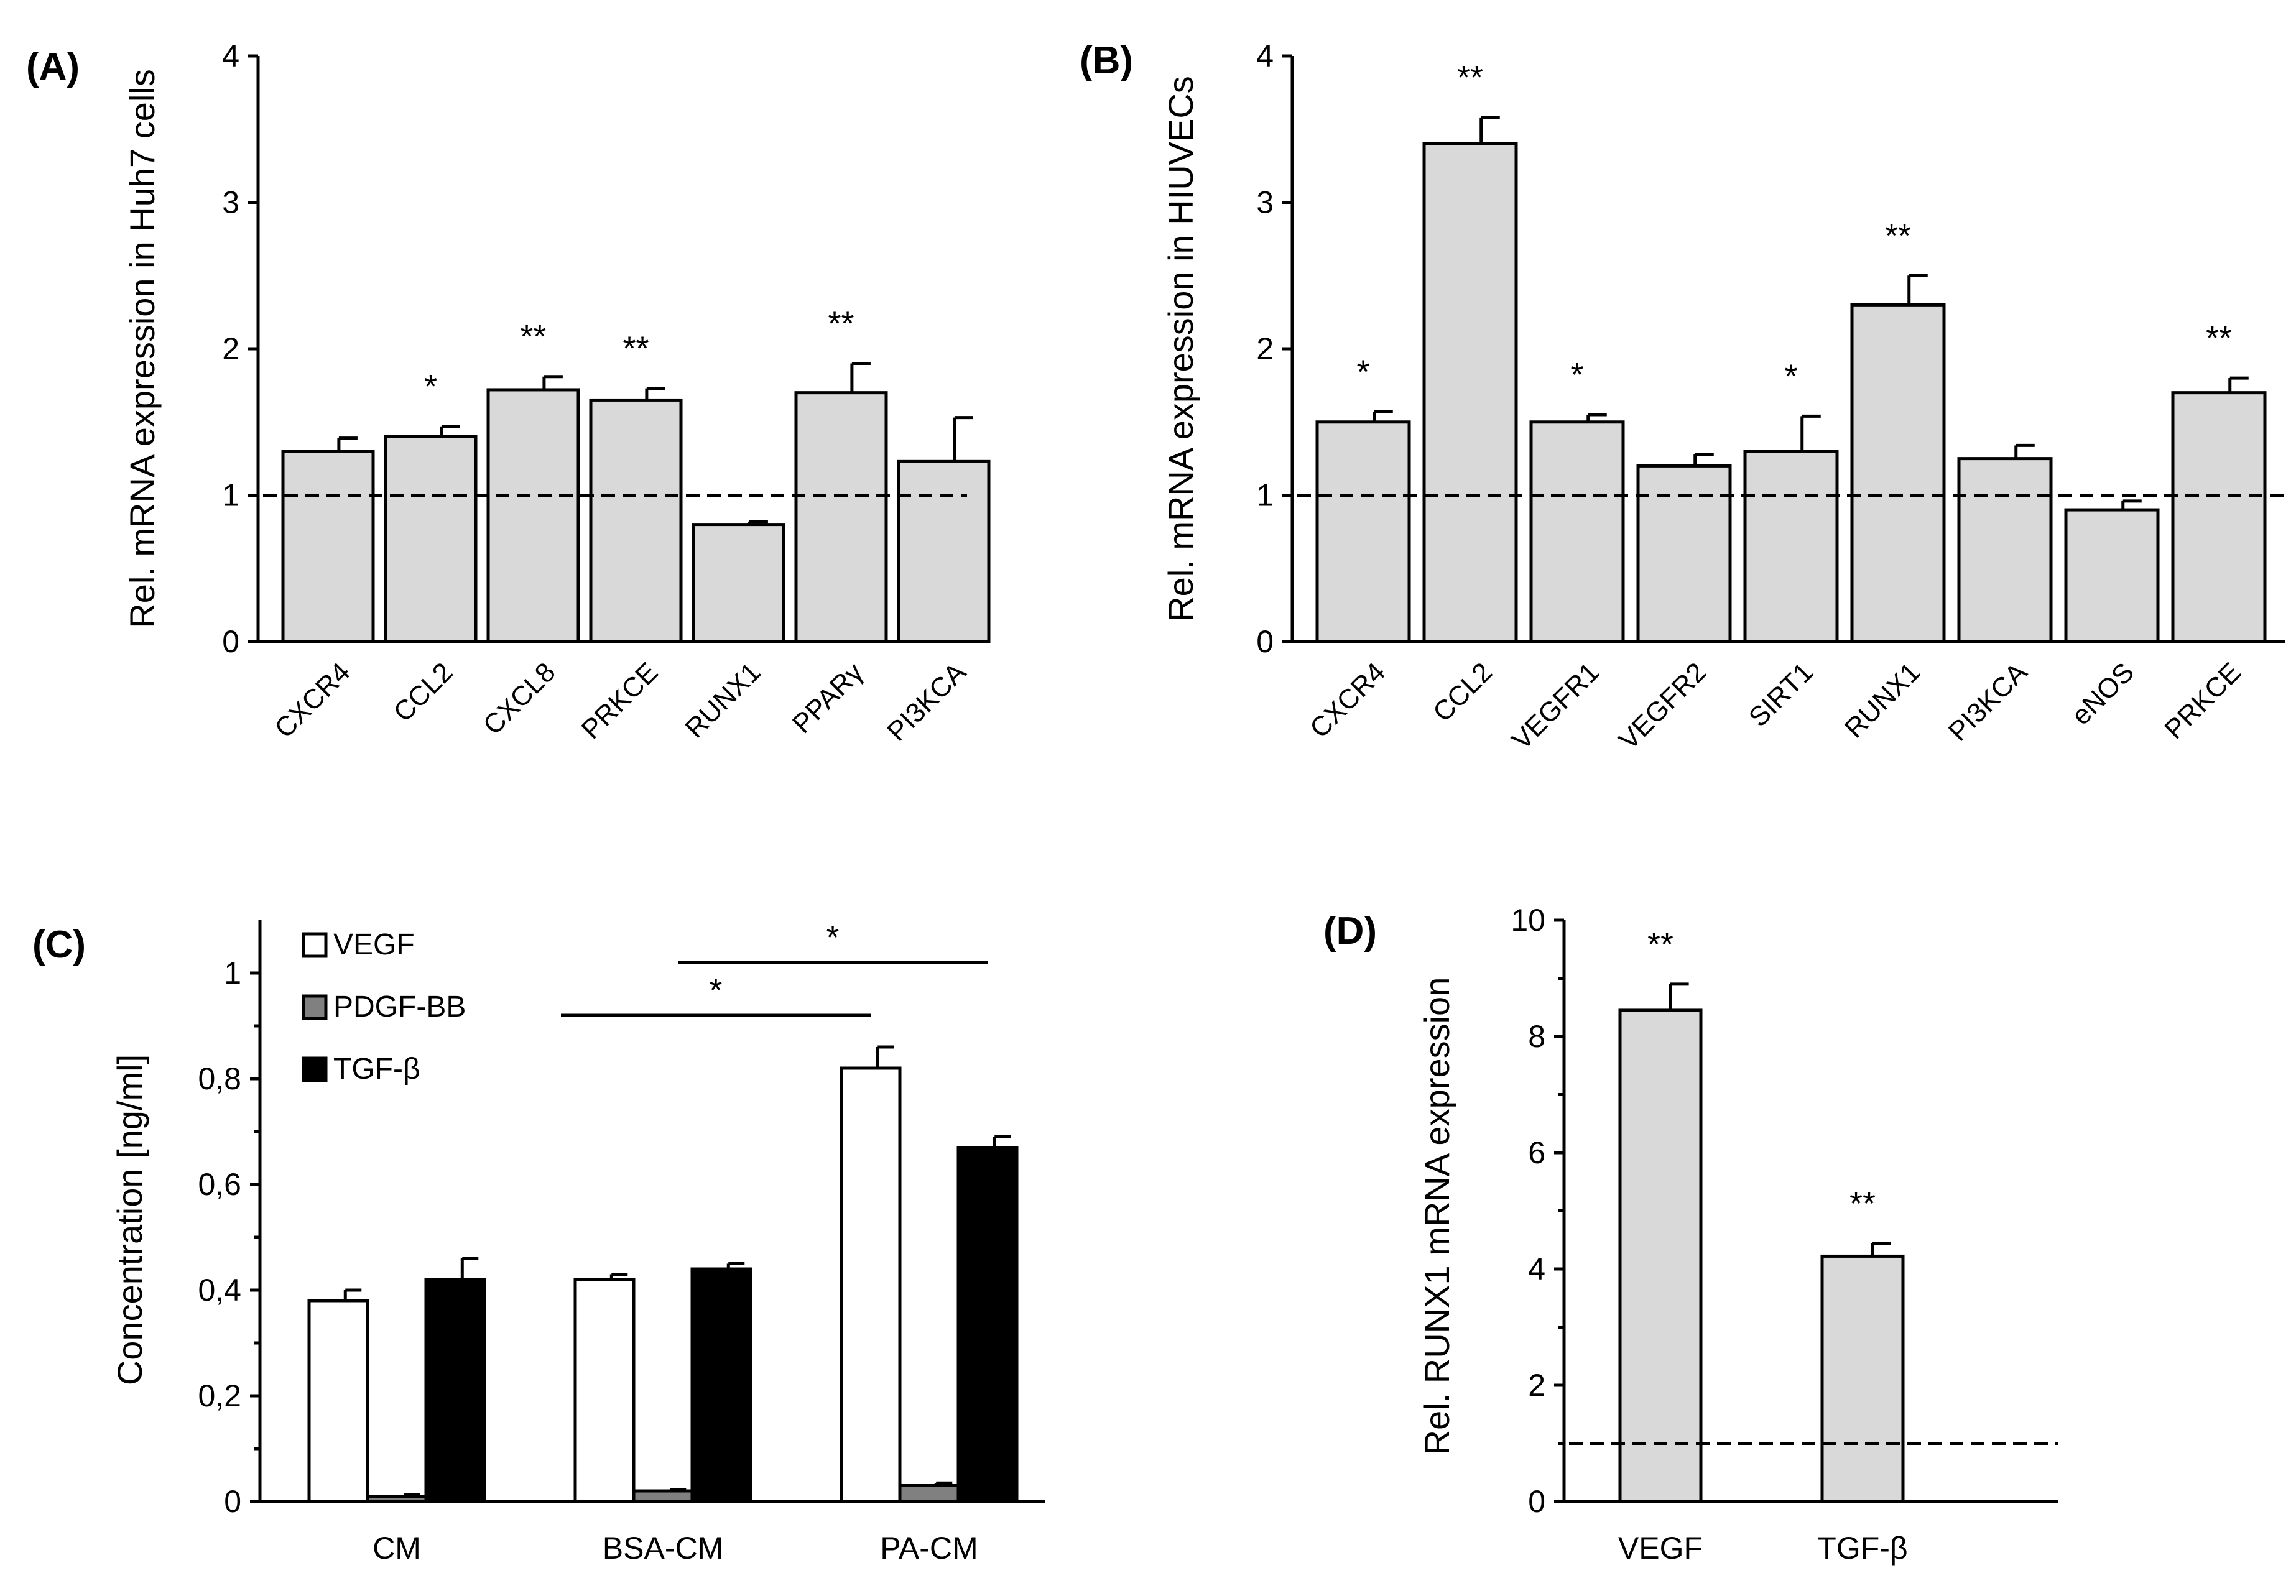 This screenshot has height=1596, width=2296. What do you see at coordinates (230, 202) in the screenshot?
I see `panel-a-y-tick-label: 3` at bounding box center [230, 202].